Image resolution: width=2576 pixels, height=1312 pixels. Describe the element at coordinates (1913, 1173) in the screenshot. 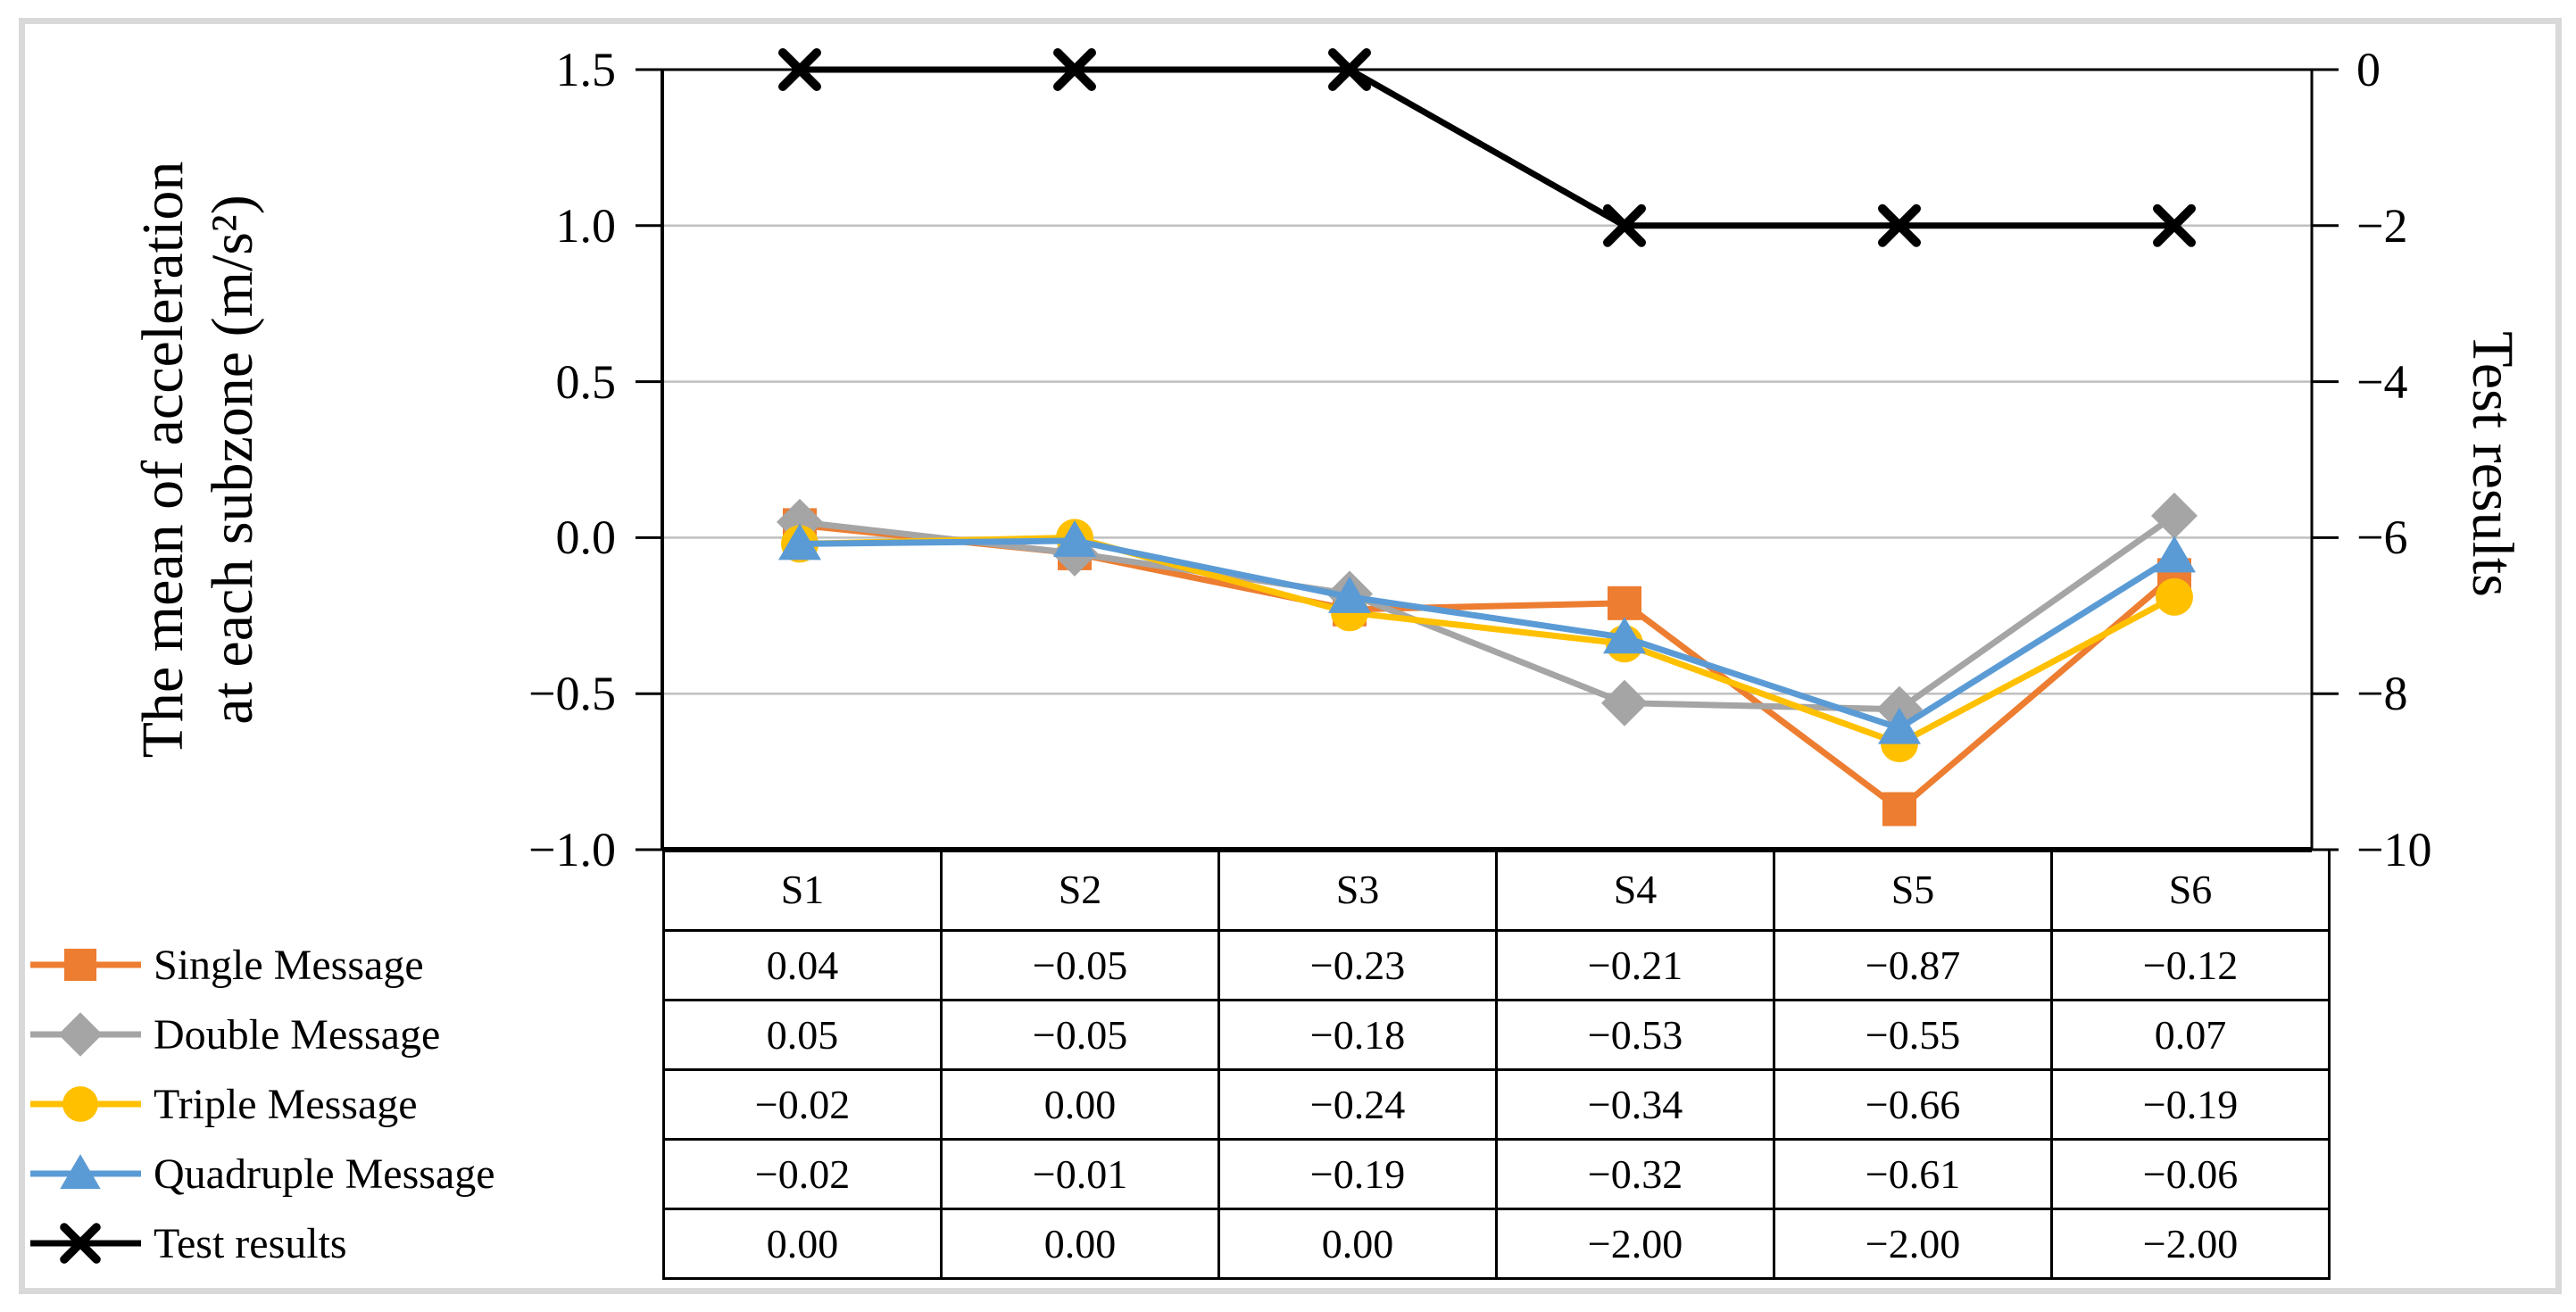

I see `table-cell: −0.61` at that location.